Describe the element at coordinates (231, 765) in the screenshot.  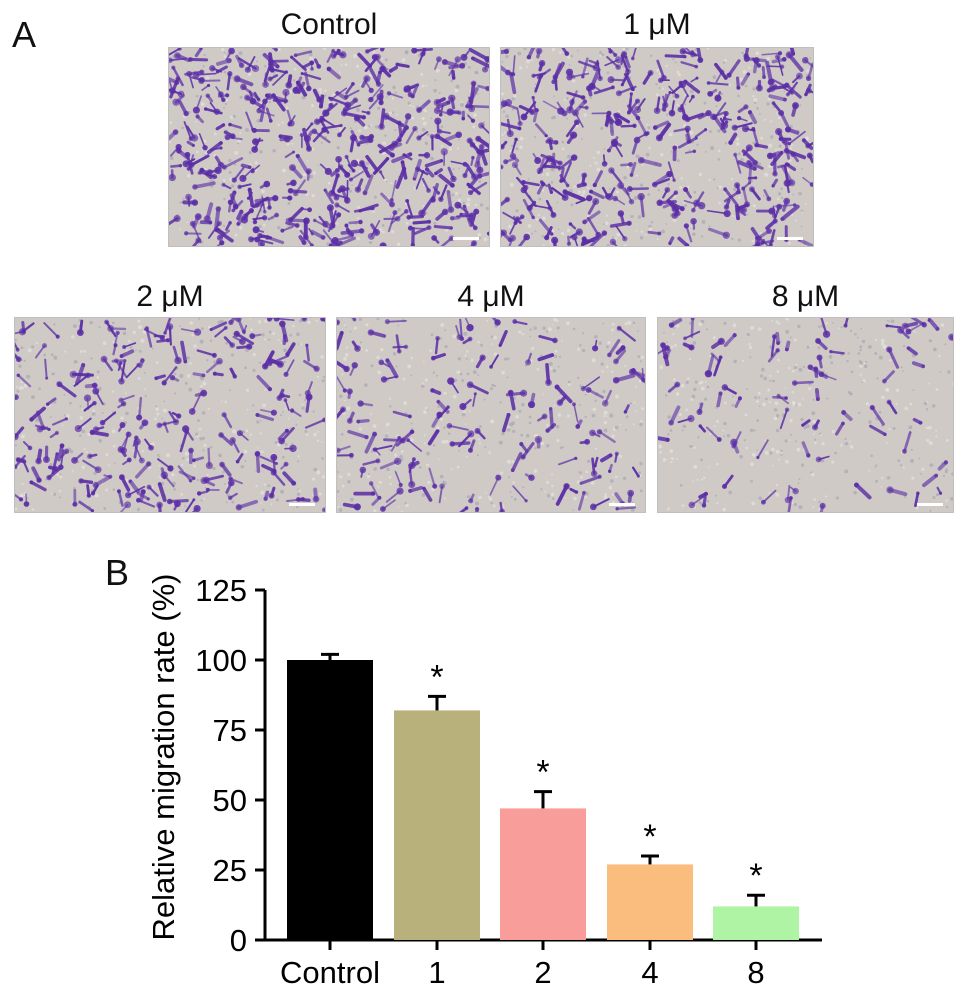
I see `y-axis: 0 25 50 75 100 125` at that location.